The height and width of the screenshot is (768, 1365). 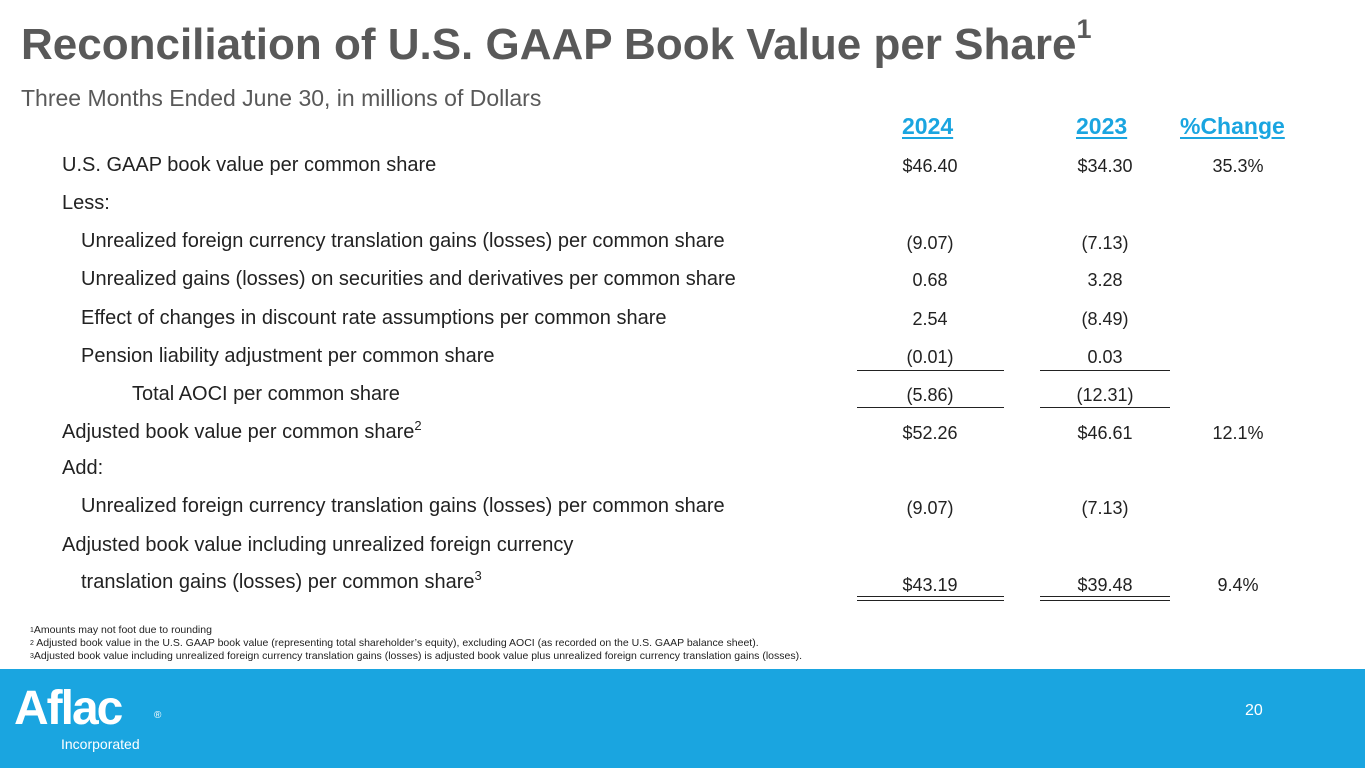 What do you see at coordinates (1105, 357) in the screenshot?
I see `value-2023: 0.03` at bounding box center [1105, 357].